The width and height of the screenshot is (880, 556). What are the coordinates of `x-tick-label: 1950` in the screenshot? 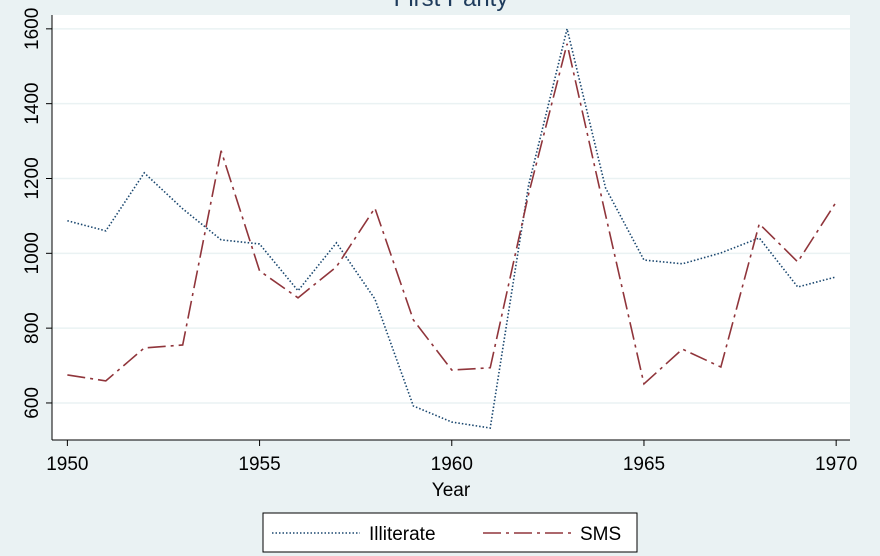 It's located at (67, 464).